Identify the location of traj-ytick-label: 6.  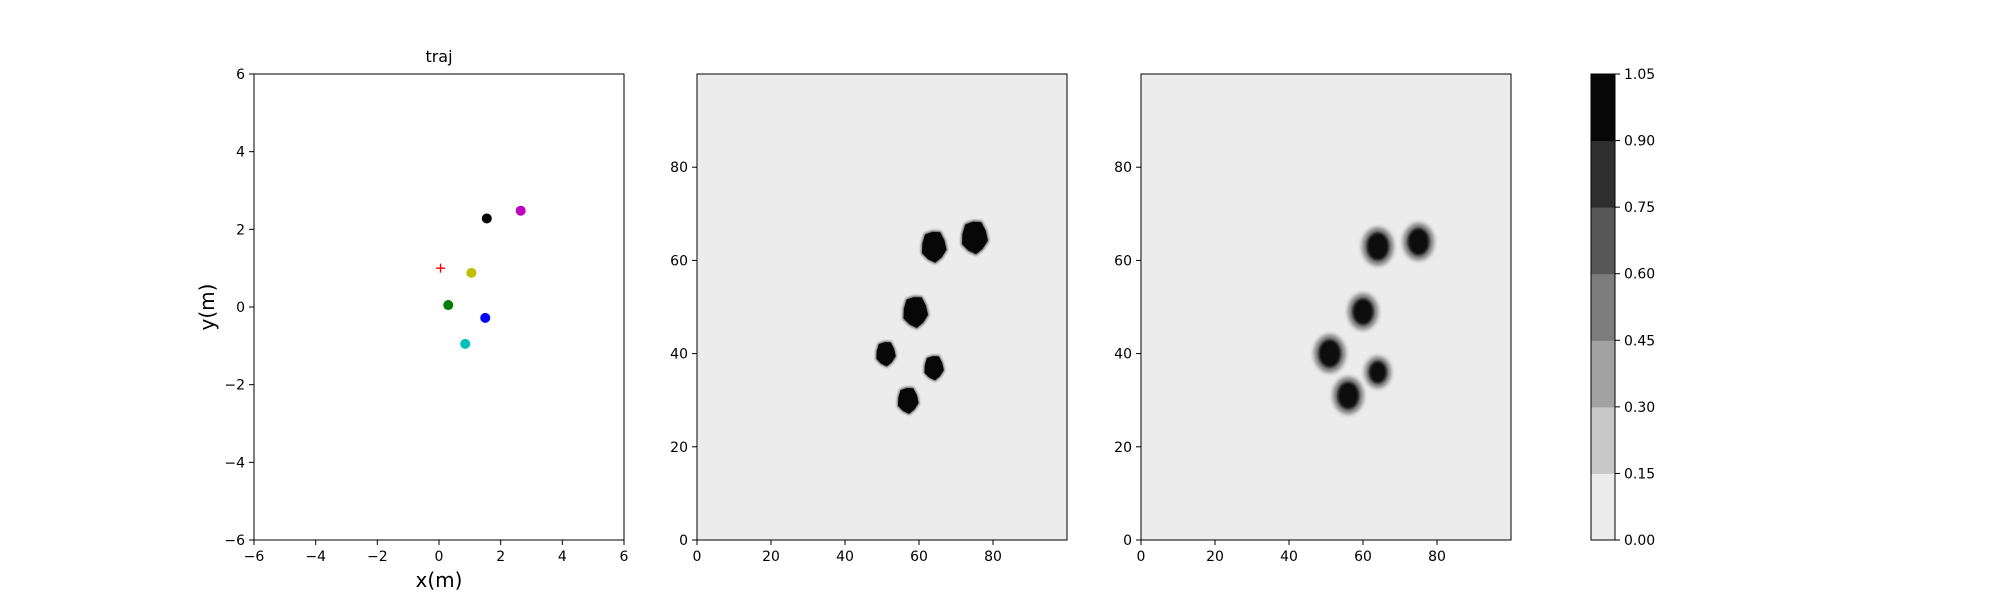
(240, 75).